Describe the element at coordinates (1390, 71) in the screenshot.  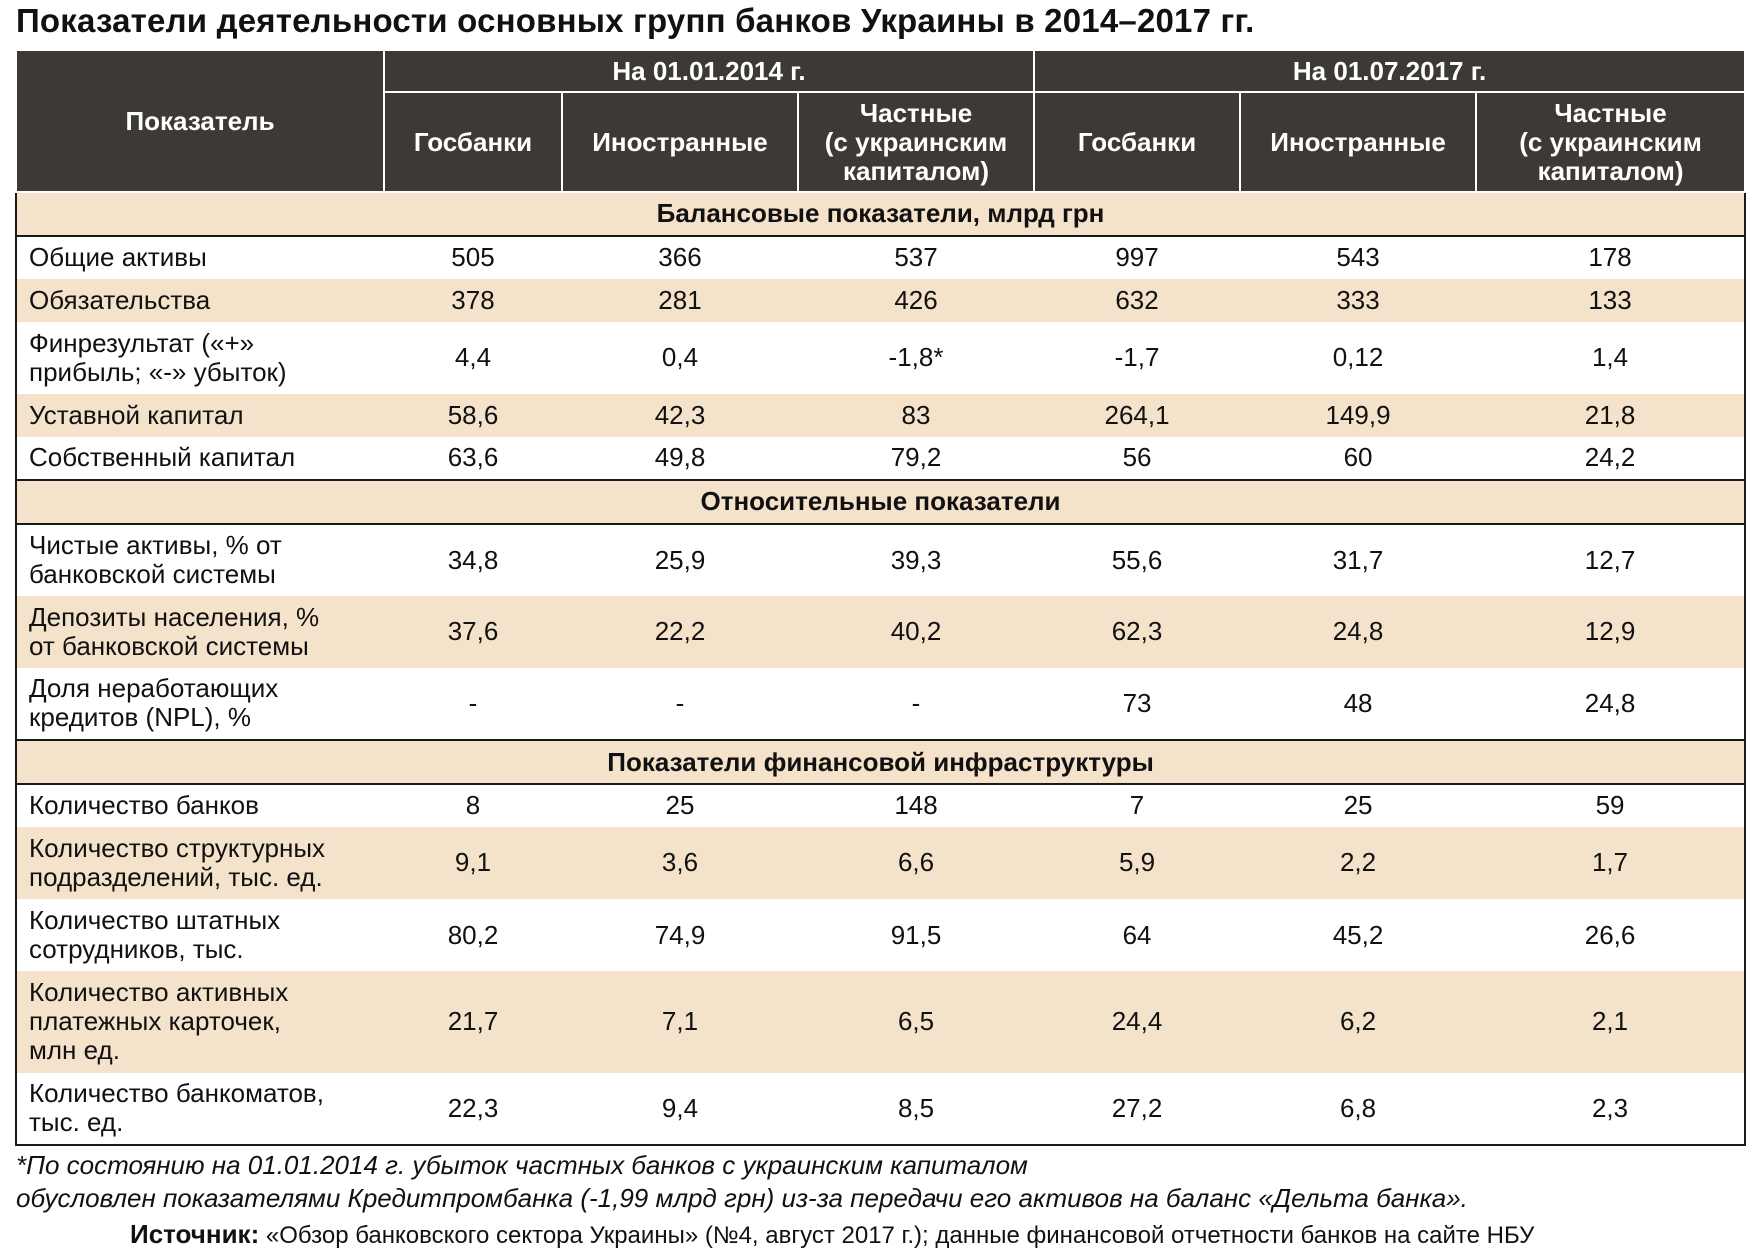
I see `period-header-2017: На 01.07.2017 г.` at that location.